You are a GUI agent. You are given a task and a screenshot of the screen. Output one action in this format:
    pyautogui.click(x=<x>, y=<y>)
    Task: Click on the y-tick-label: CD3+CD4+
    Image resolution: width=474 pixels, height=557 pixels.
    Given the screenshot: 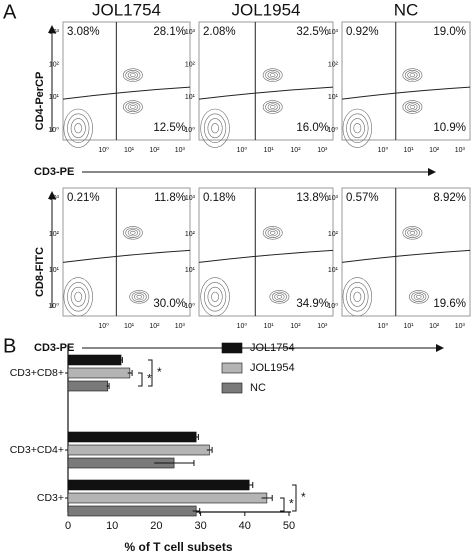 What is the action you would take?
    pyautogui.click(x=37, y=450)
    